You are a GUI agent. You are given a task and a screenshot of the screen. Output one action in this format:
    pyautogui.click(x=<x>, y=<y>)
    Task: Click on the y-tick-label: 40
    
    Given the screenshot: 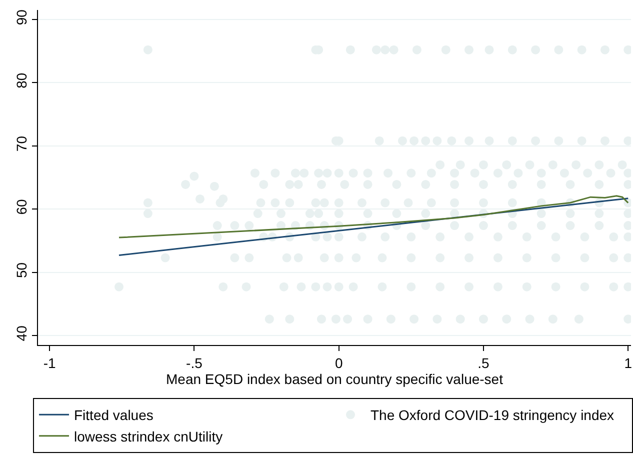 What is the action you would take?
    pyautogui.click(x=21, y=333)
    